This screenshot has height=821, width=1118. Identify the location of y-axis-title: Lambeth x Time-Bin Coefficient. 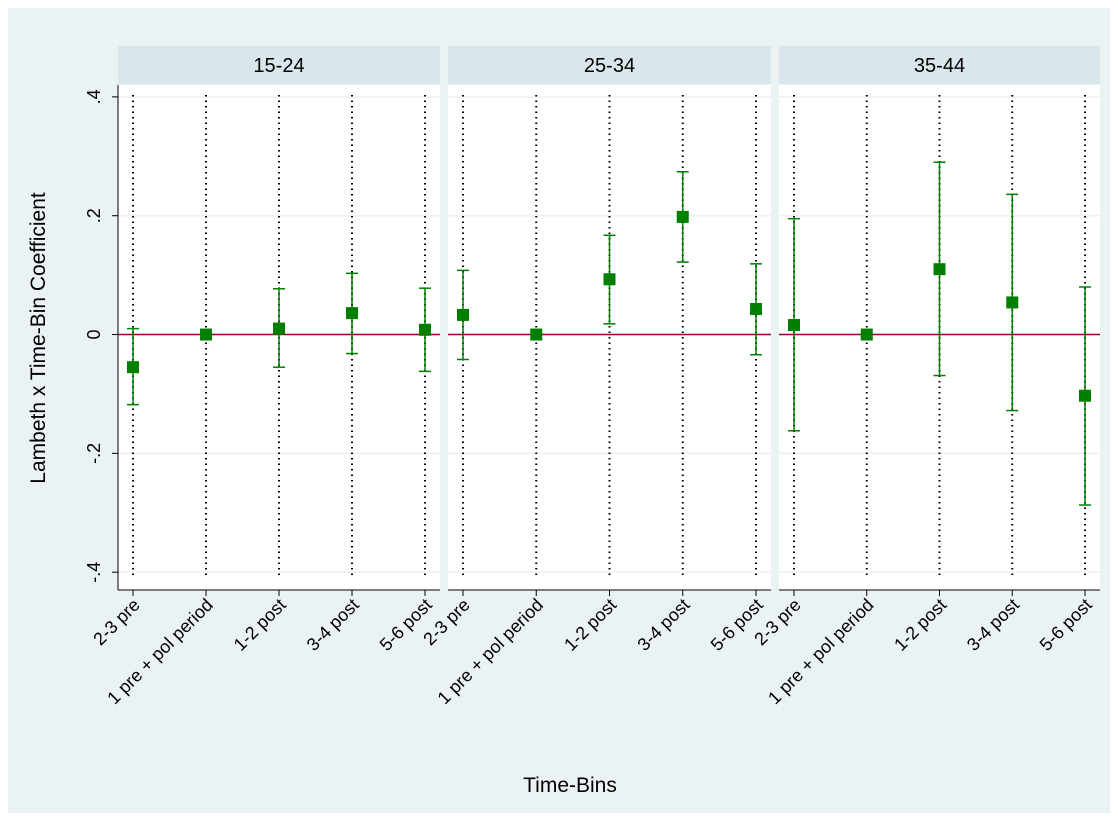
(38, 338).